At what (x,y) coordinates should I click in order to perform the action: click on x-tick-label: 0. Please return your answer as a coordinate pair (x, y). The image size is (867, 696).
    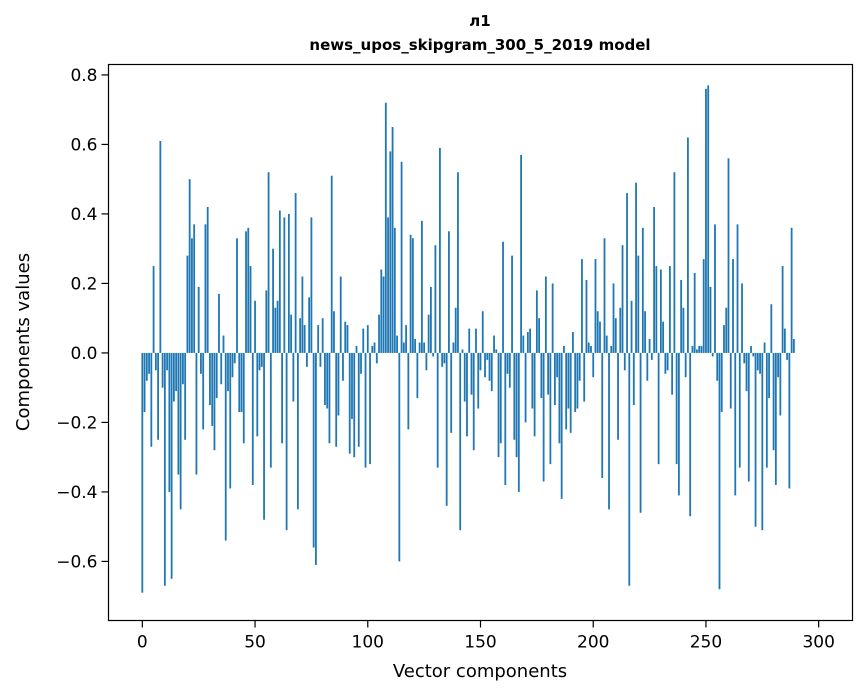
    Looking at the image, I should click on (142, 643).